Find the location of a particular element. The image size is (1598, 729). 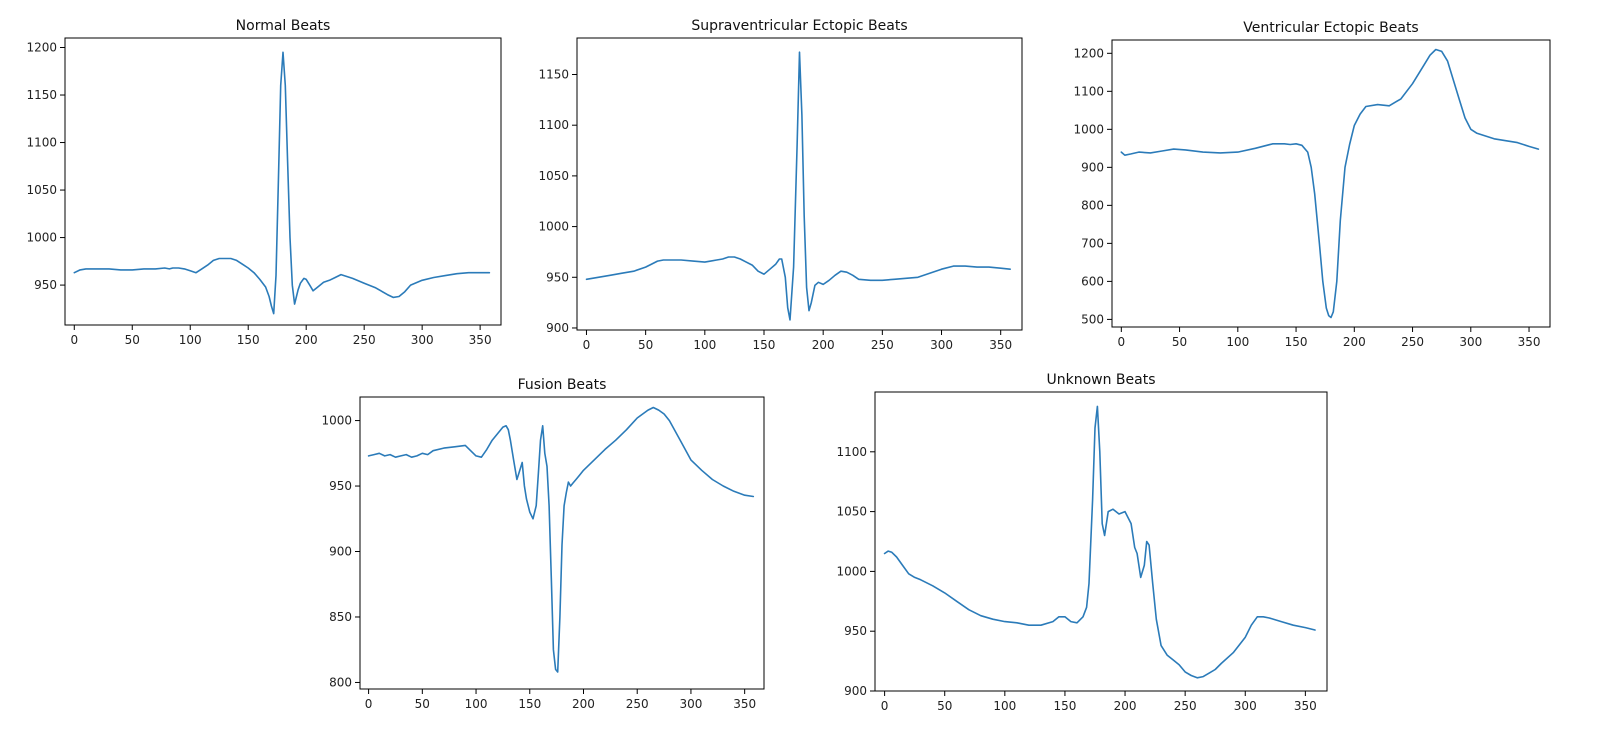

chart-title: Normal Beats is located at coordinates (283, 26).